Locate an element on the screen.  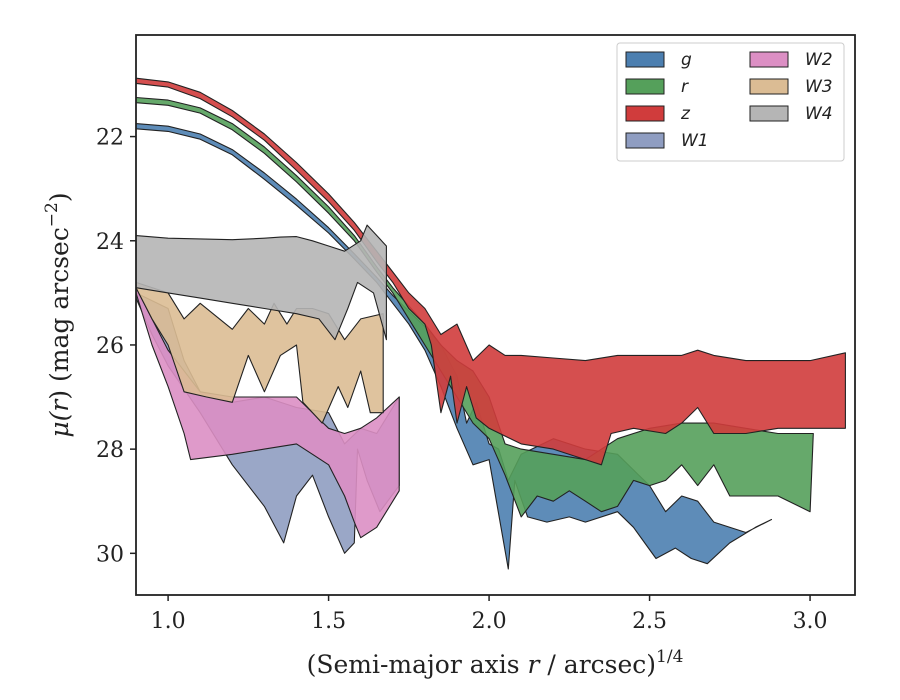
legend-frame is located at coordinates (730, 102).